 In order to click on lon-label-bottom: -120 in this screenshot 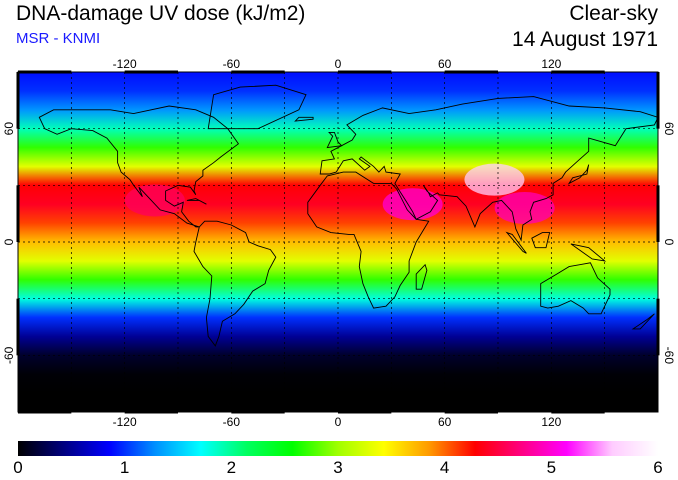, I will do `click(125, 422)`.